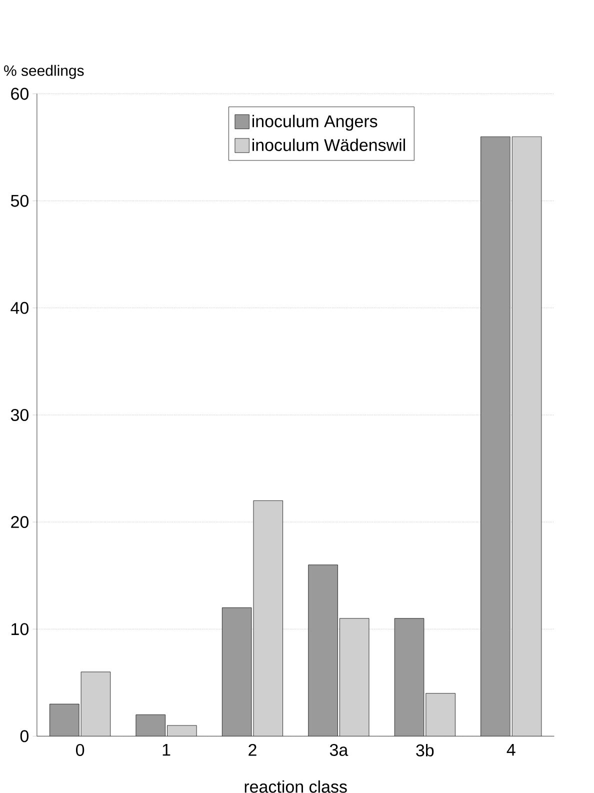 This screenshot has width=594, height=793. Describe the element at coordinates (252, 750) in the screenshot. I see `x-tick-label: 2` at that location.